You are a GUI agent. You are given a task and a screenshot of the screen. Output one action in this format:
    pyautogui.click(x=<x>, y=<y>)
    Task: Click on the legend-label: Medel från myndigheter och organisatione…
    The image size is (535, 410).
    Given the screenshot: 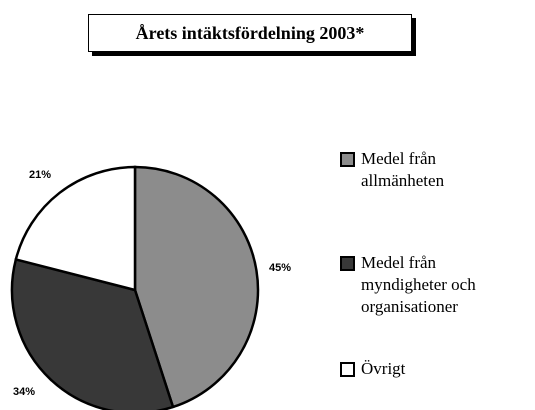 What is the action you would take?
    pyautogui.click(x=418, y=284)
    